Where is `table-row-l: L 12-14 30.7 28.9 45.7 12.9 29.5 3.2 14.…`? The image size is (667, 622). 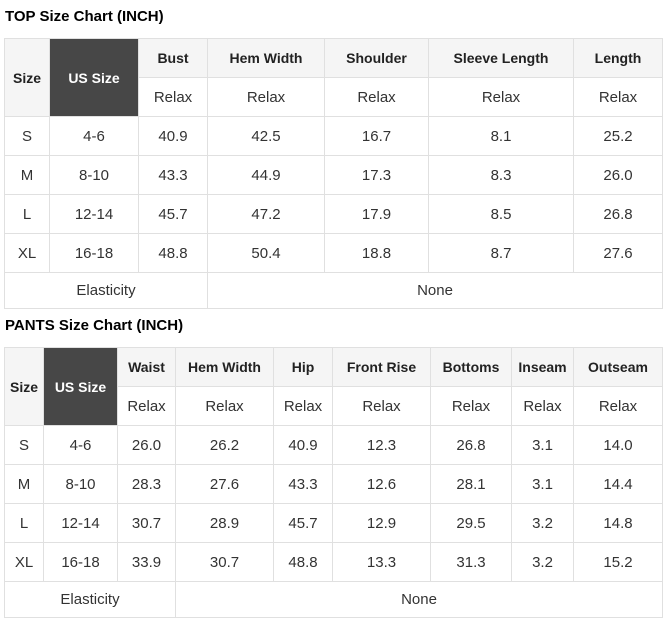 table-row-l: L 12-14 30.7 28.9 45.7 12.9 29.5 3.2 14.… is located at coordinates (333, 523).